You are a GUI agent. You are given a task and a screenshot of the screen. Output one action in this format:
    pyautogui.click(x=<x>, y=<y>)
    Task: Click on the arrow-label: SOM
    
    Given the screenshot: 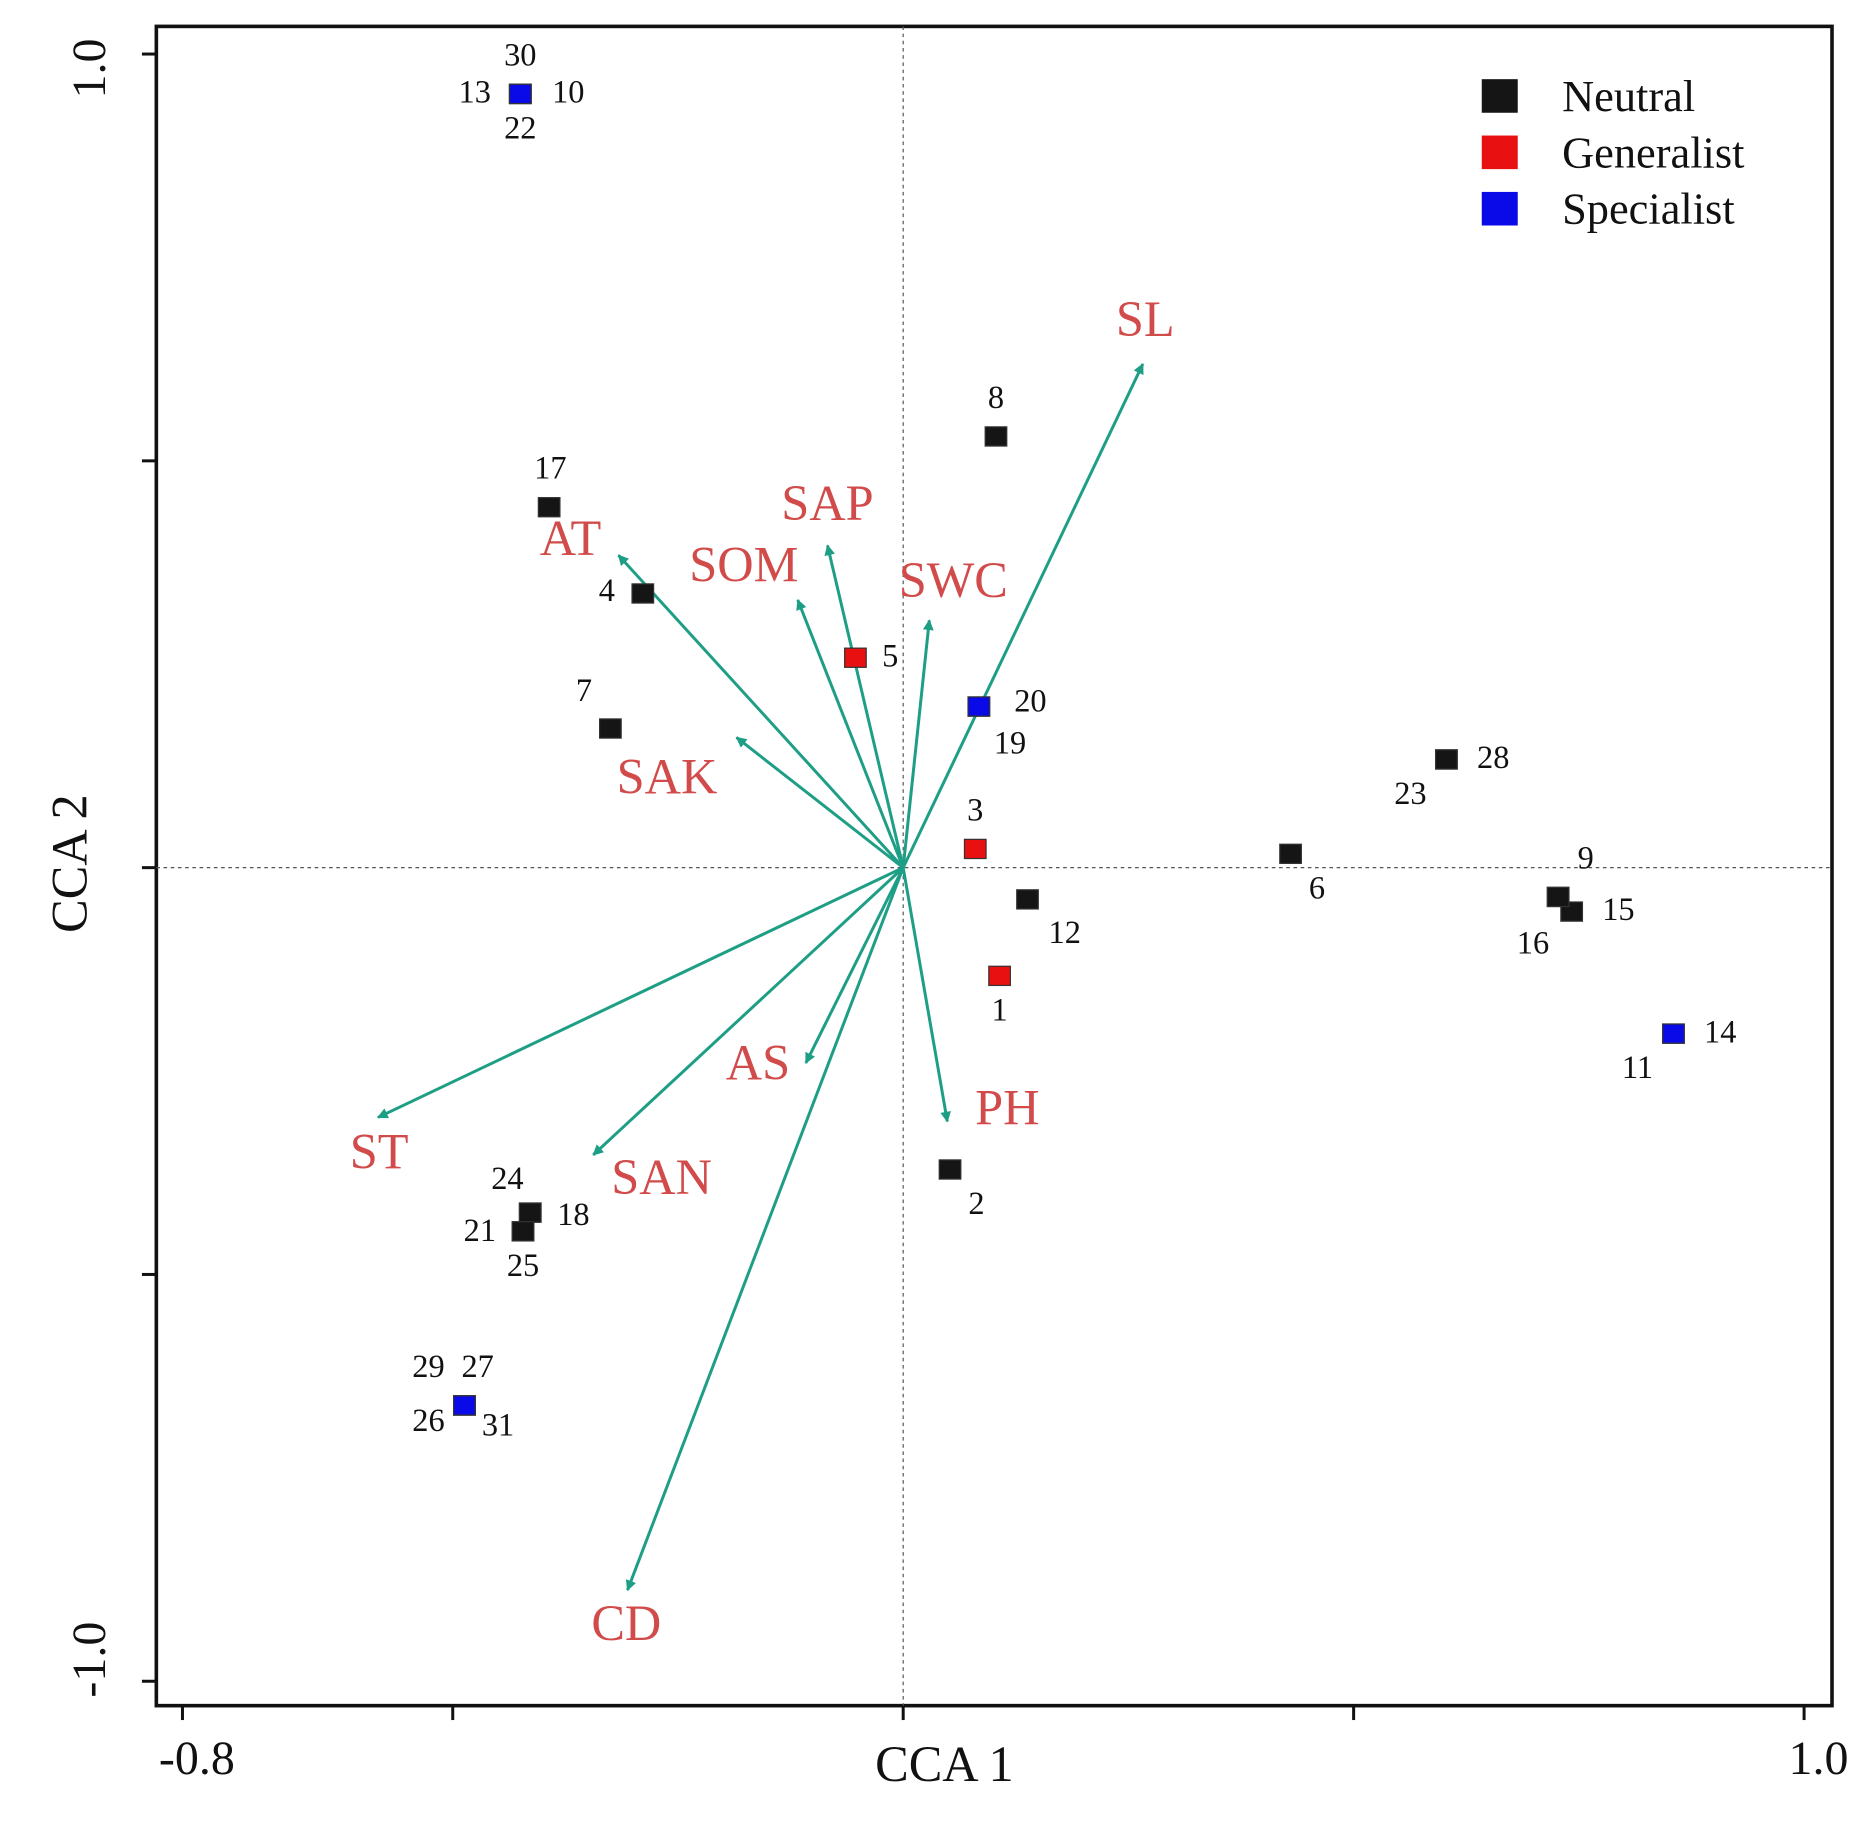 What is the action you would take?
    pyautogui.click(x=743, y=565)
    